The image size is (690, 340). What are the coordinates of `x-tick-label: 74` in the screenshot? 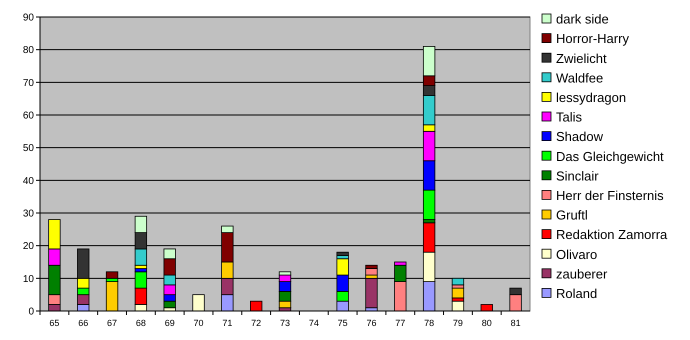 It's located at (313, 323).